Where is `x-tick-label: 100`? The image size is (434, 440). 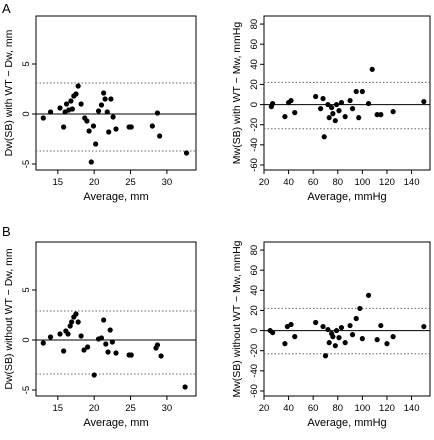
x-tick-label: 100 is located at coordinates (362, 408).